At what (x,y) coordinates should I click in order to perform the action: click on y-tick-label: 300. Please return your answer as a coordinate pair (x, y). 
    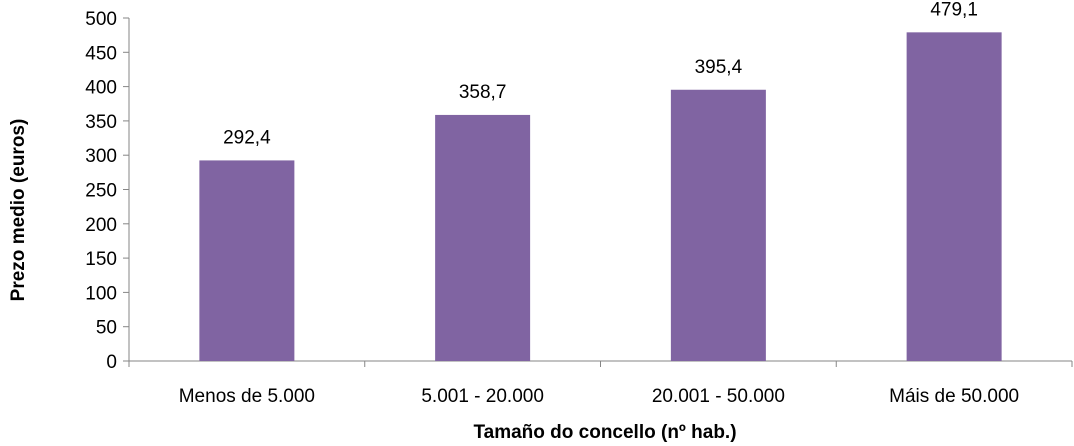
    Looking at the image, I should click on (101, 156).